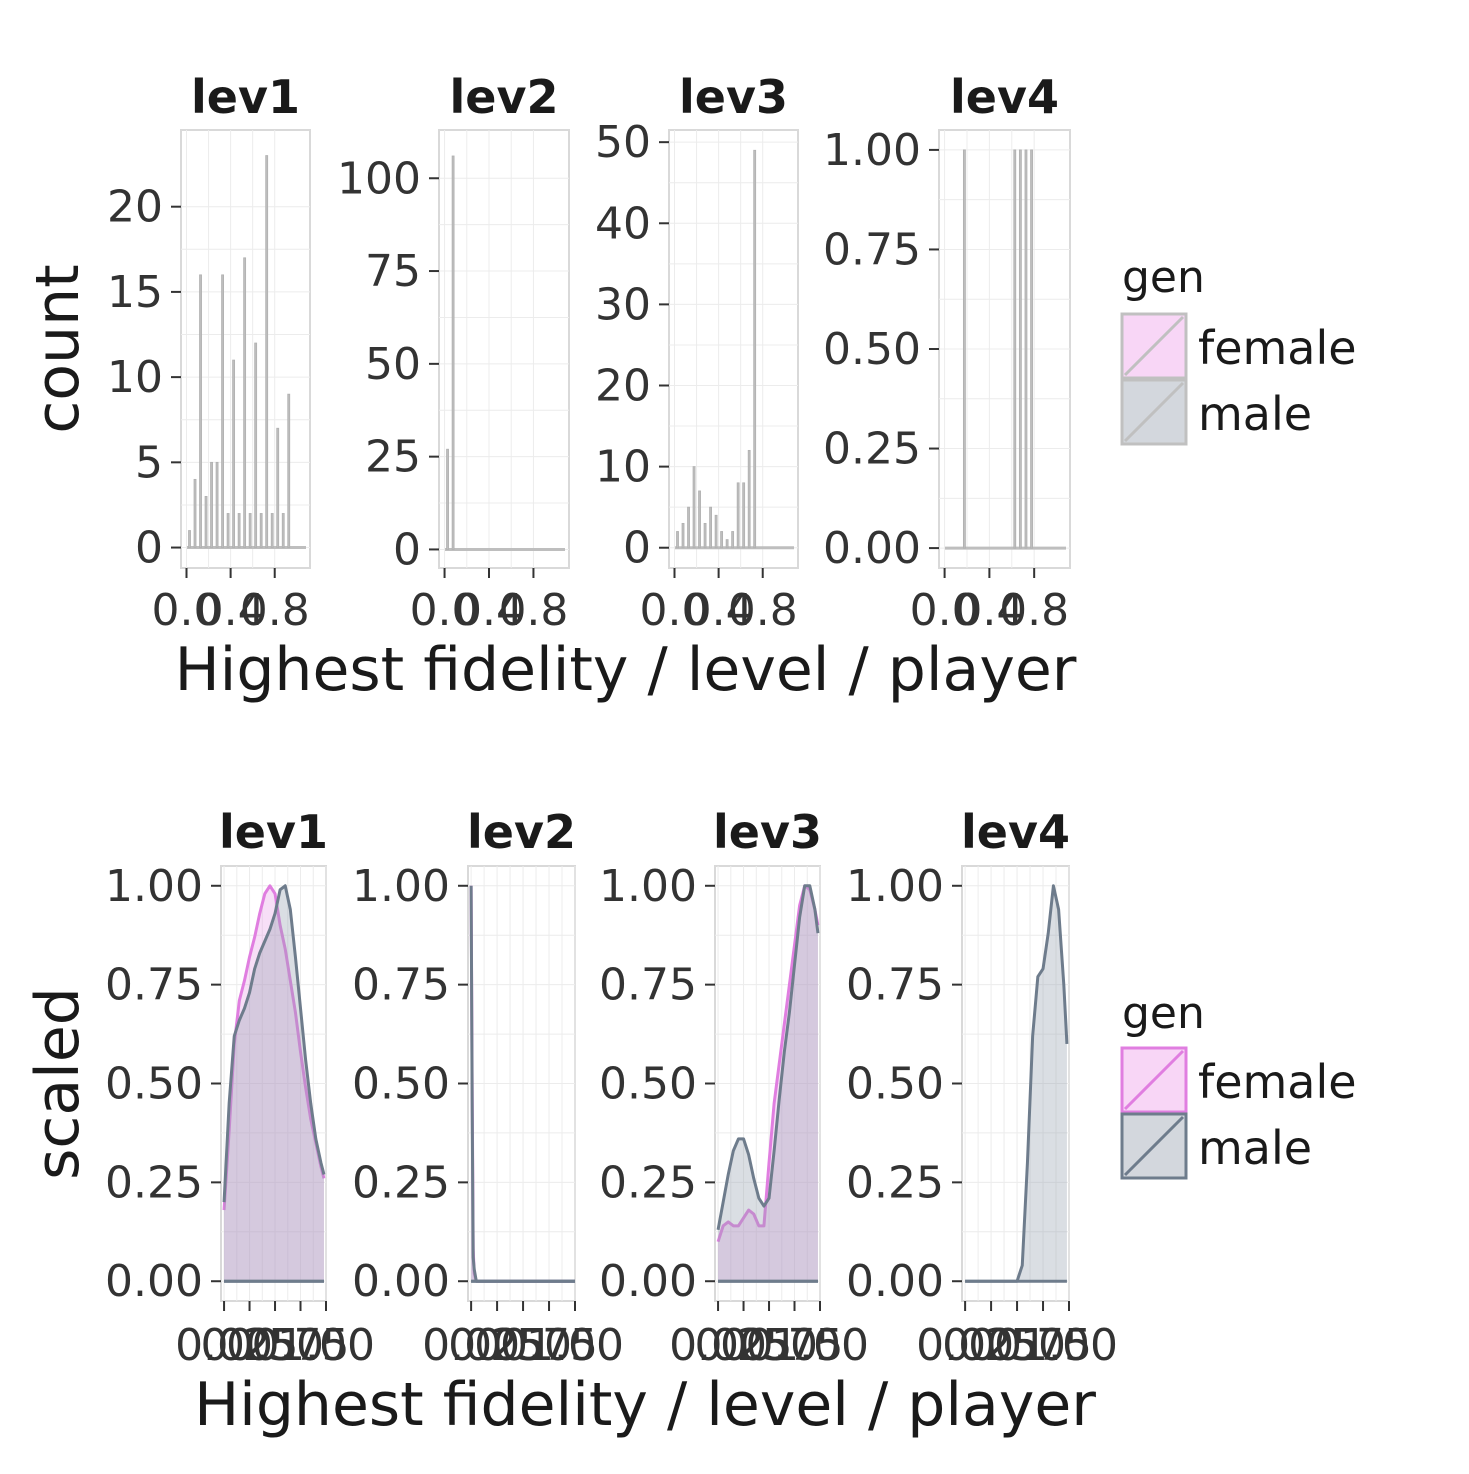  I want to click on y-axis-title: scaled, so click(58, 1083).